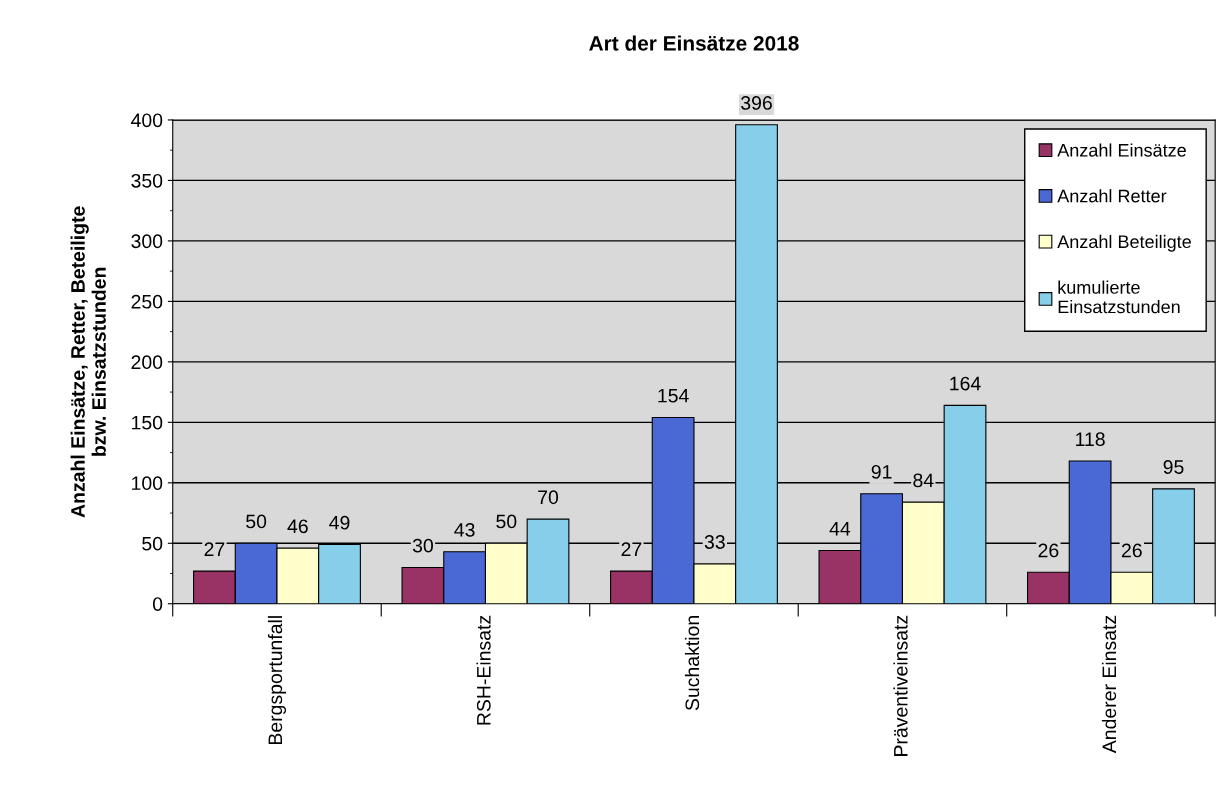 This screenshot has height=805, width=1225. I want to click on data-label: 396, so click(756, 103).